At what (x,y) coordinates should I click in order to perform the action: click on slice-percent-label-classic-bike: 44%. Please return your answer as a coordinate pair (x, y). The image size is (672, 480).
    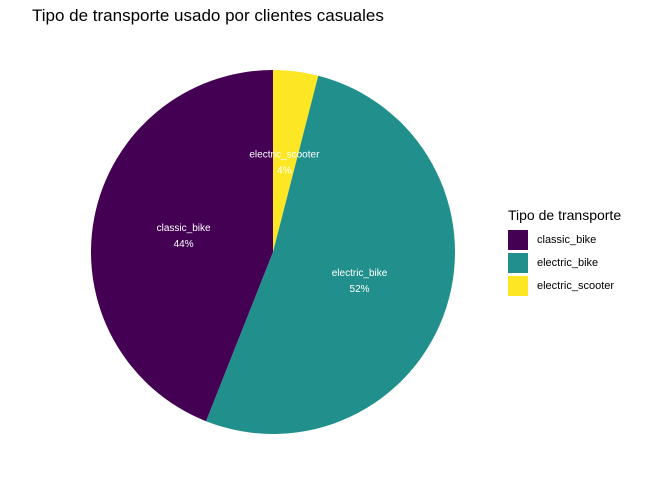
    Looking at the image, I should click on (184, 244).